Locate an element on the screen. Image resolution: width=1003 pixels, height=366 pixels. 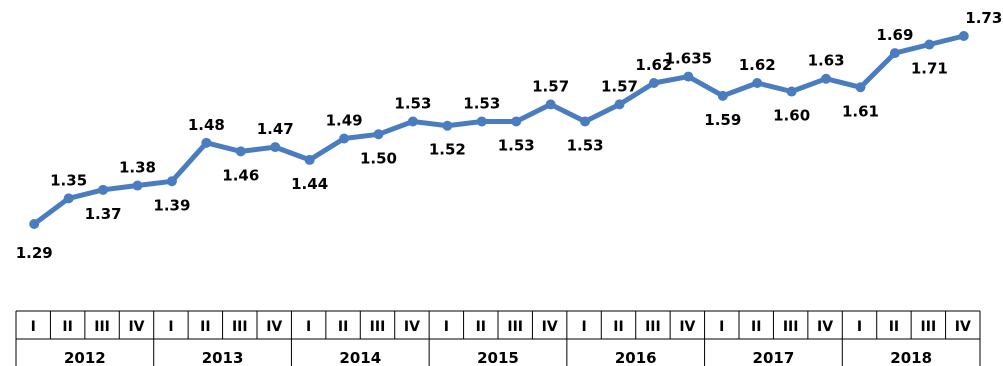
data-label: 1.39 is located at coordinates (171, 205).